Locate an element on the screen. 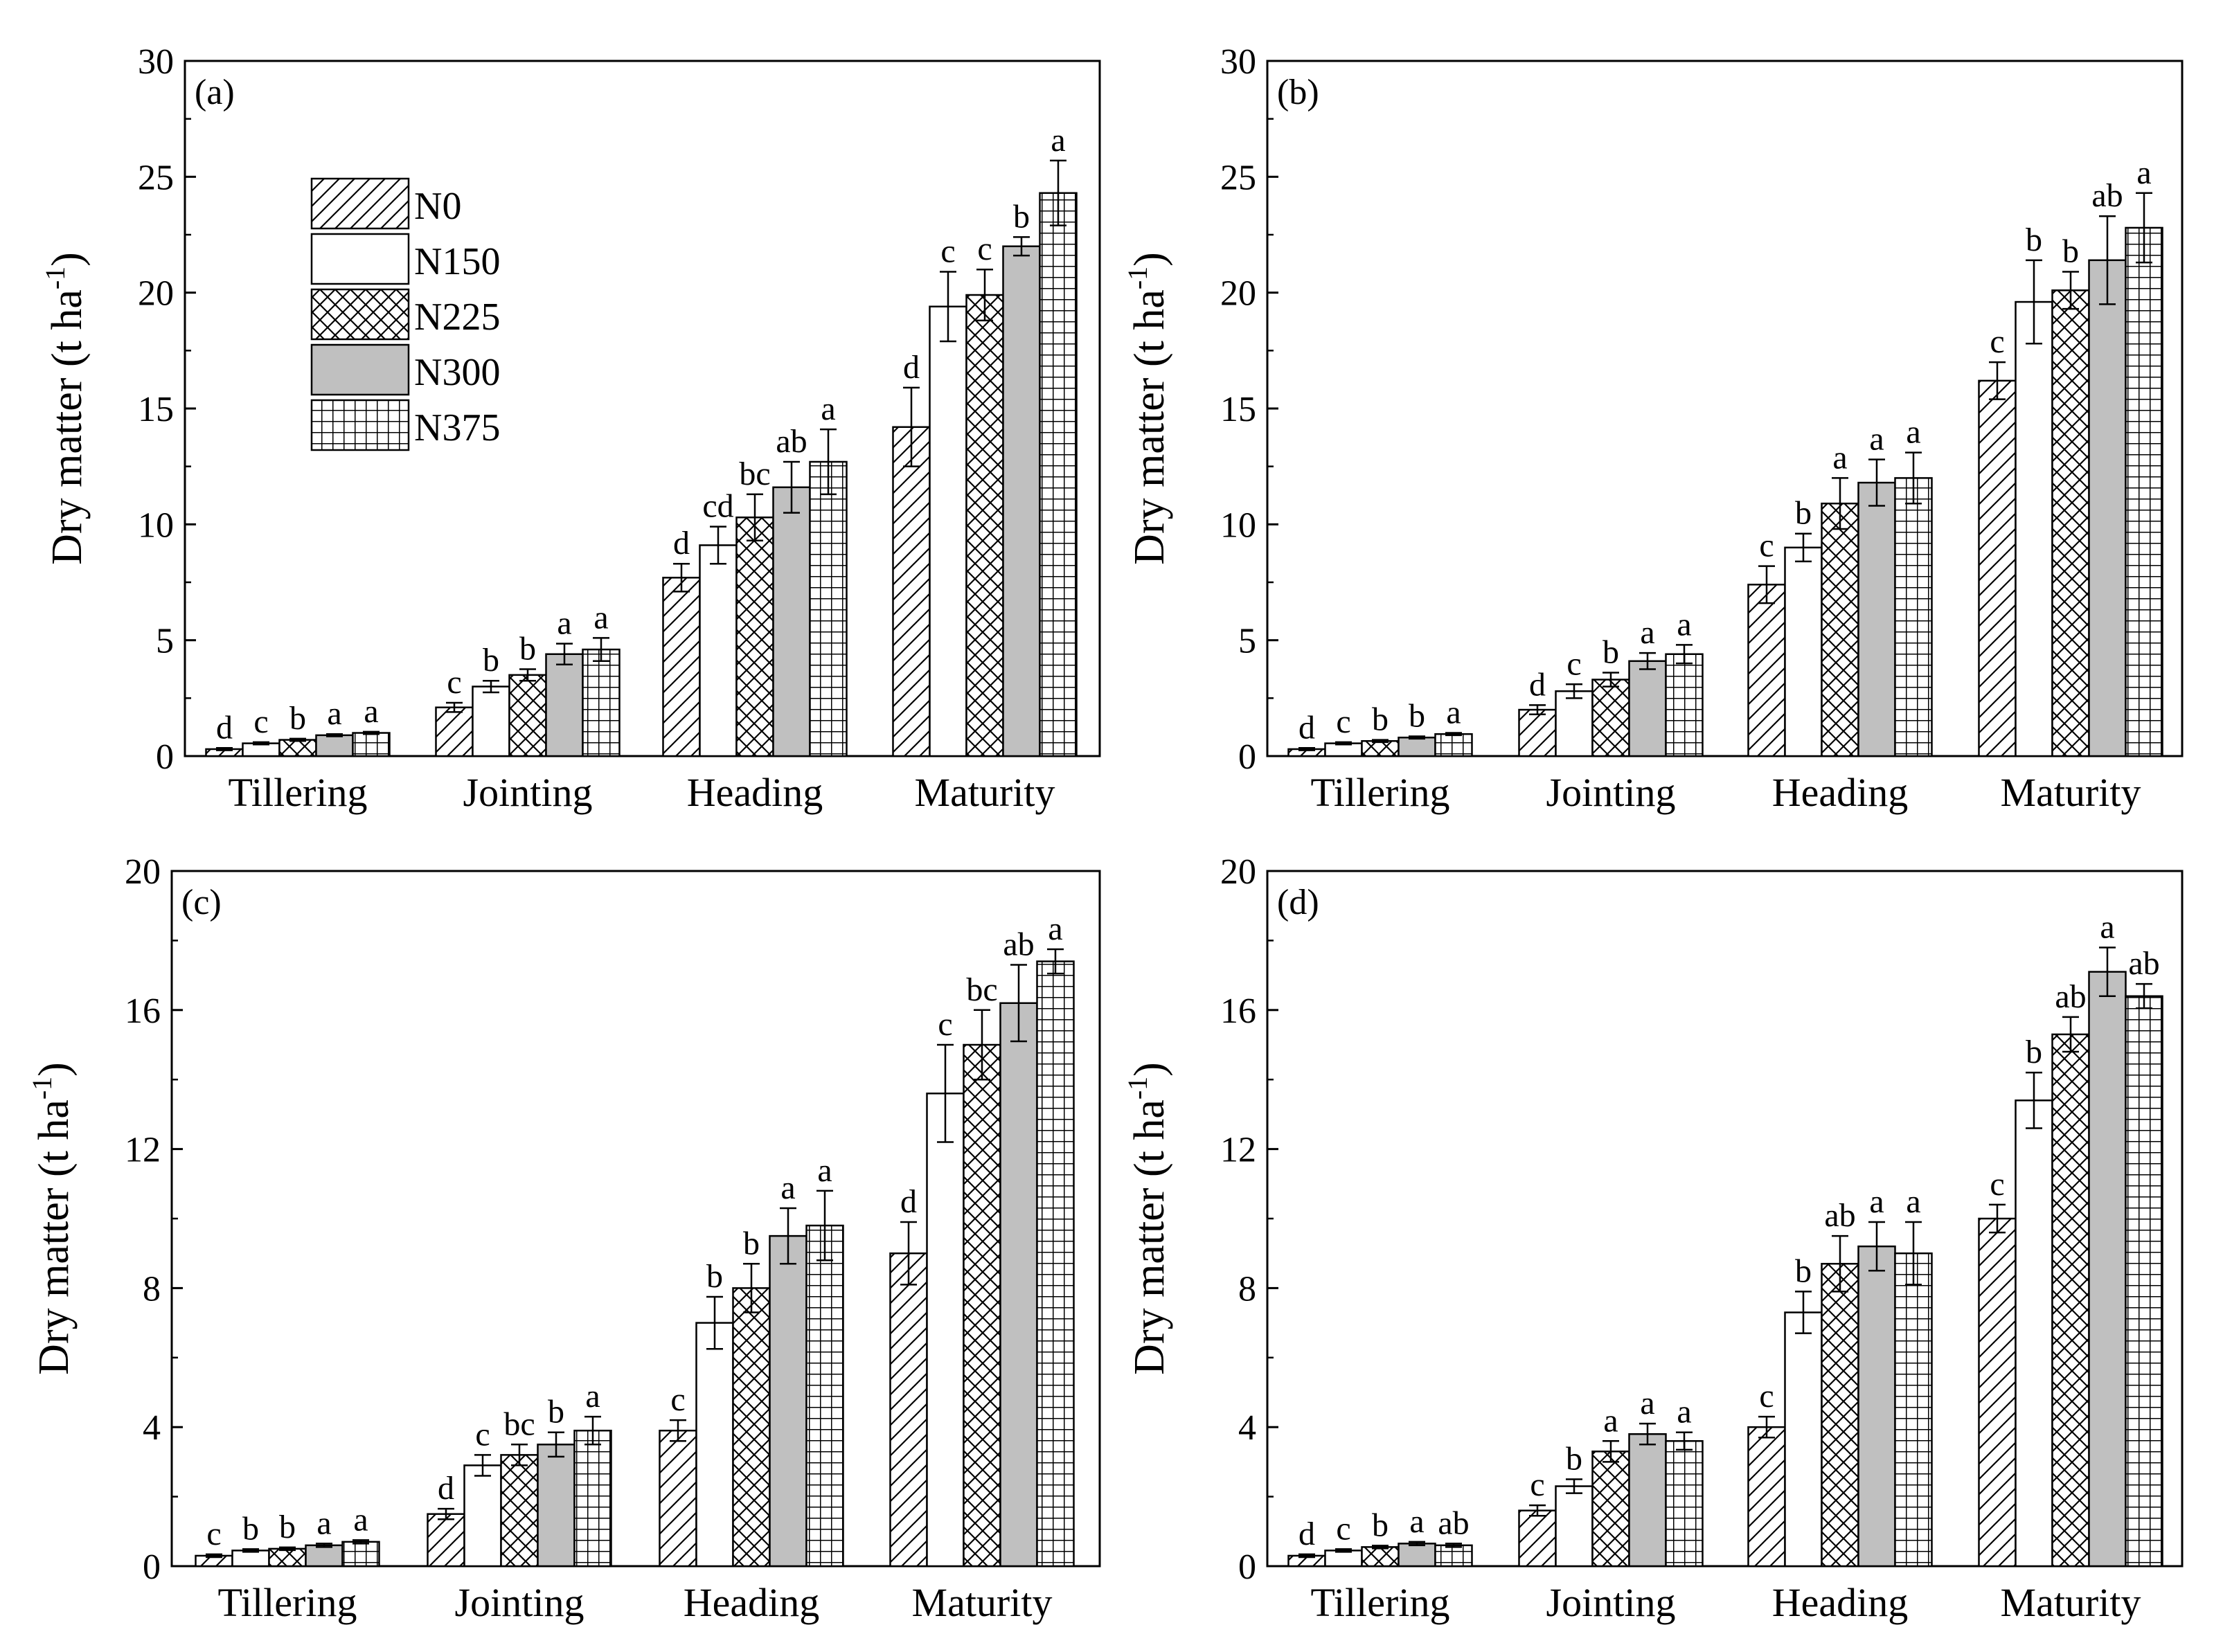 Image resolution: width=2214 pixels, height=1652 pixels. legend: N0 N150 N225 N300 N375 is located at coordinates (405, 314).